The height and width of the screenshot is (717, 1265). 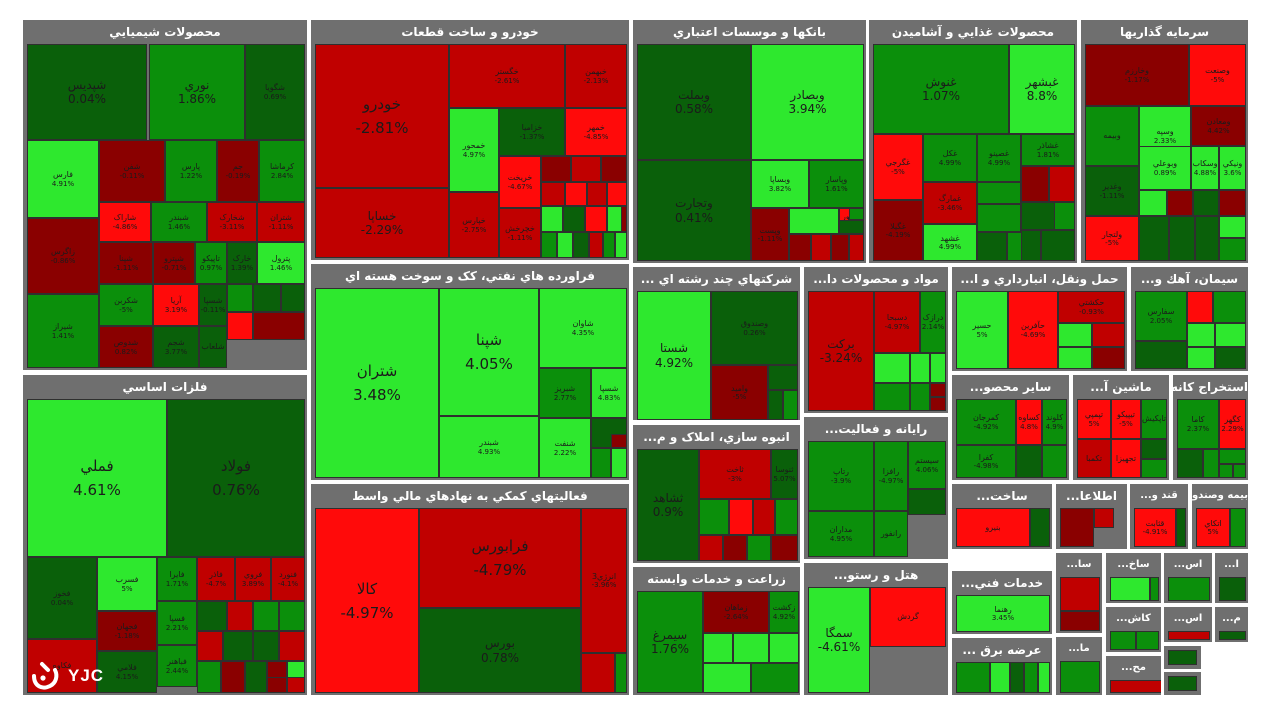 What do you see at coordinates (242, 263) in the screenshot?
I see `stock-tile: خارک 1.39%` at bounding box center [242, 263].